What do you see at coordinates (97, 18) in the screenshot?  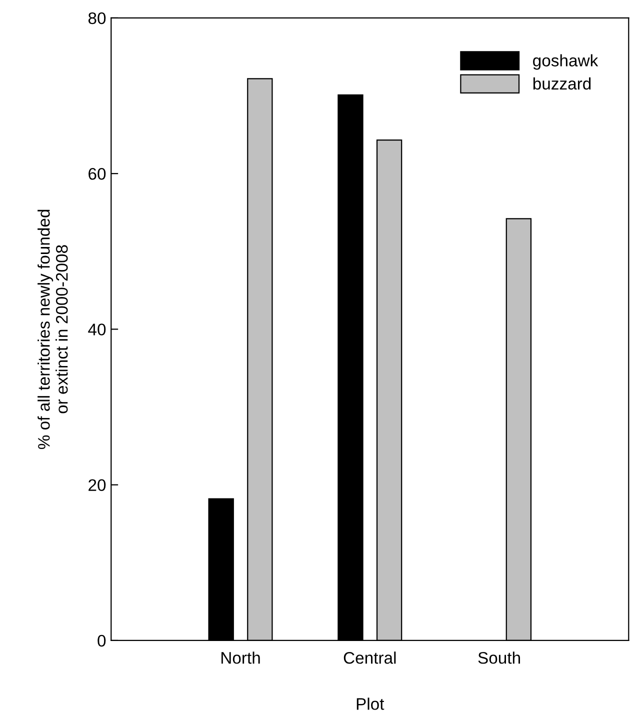 I see `y-tick-label: 80` at bounding box center [97, 18].